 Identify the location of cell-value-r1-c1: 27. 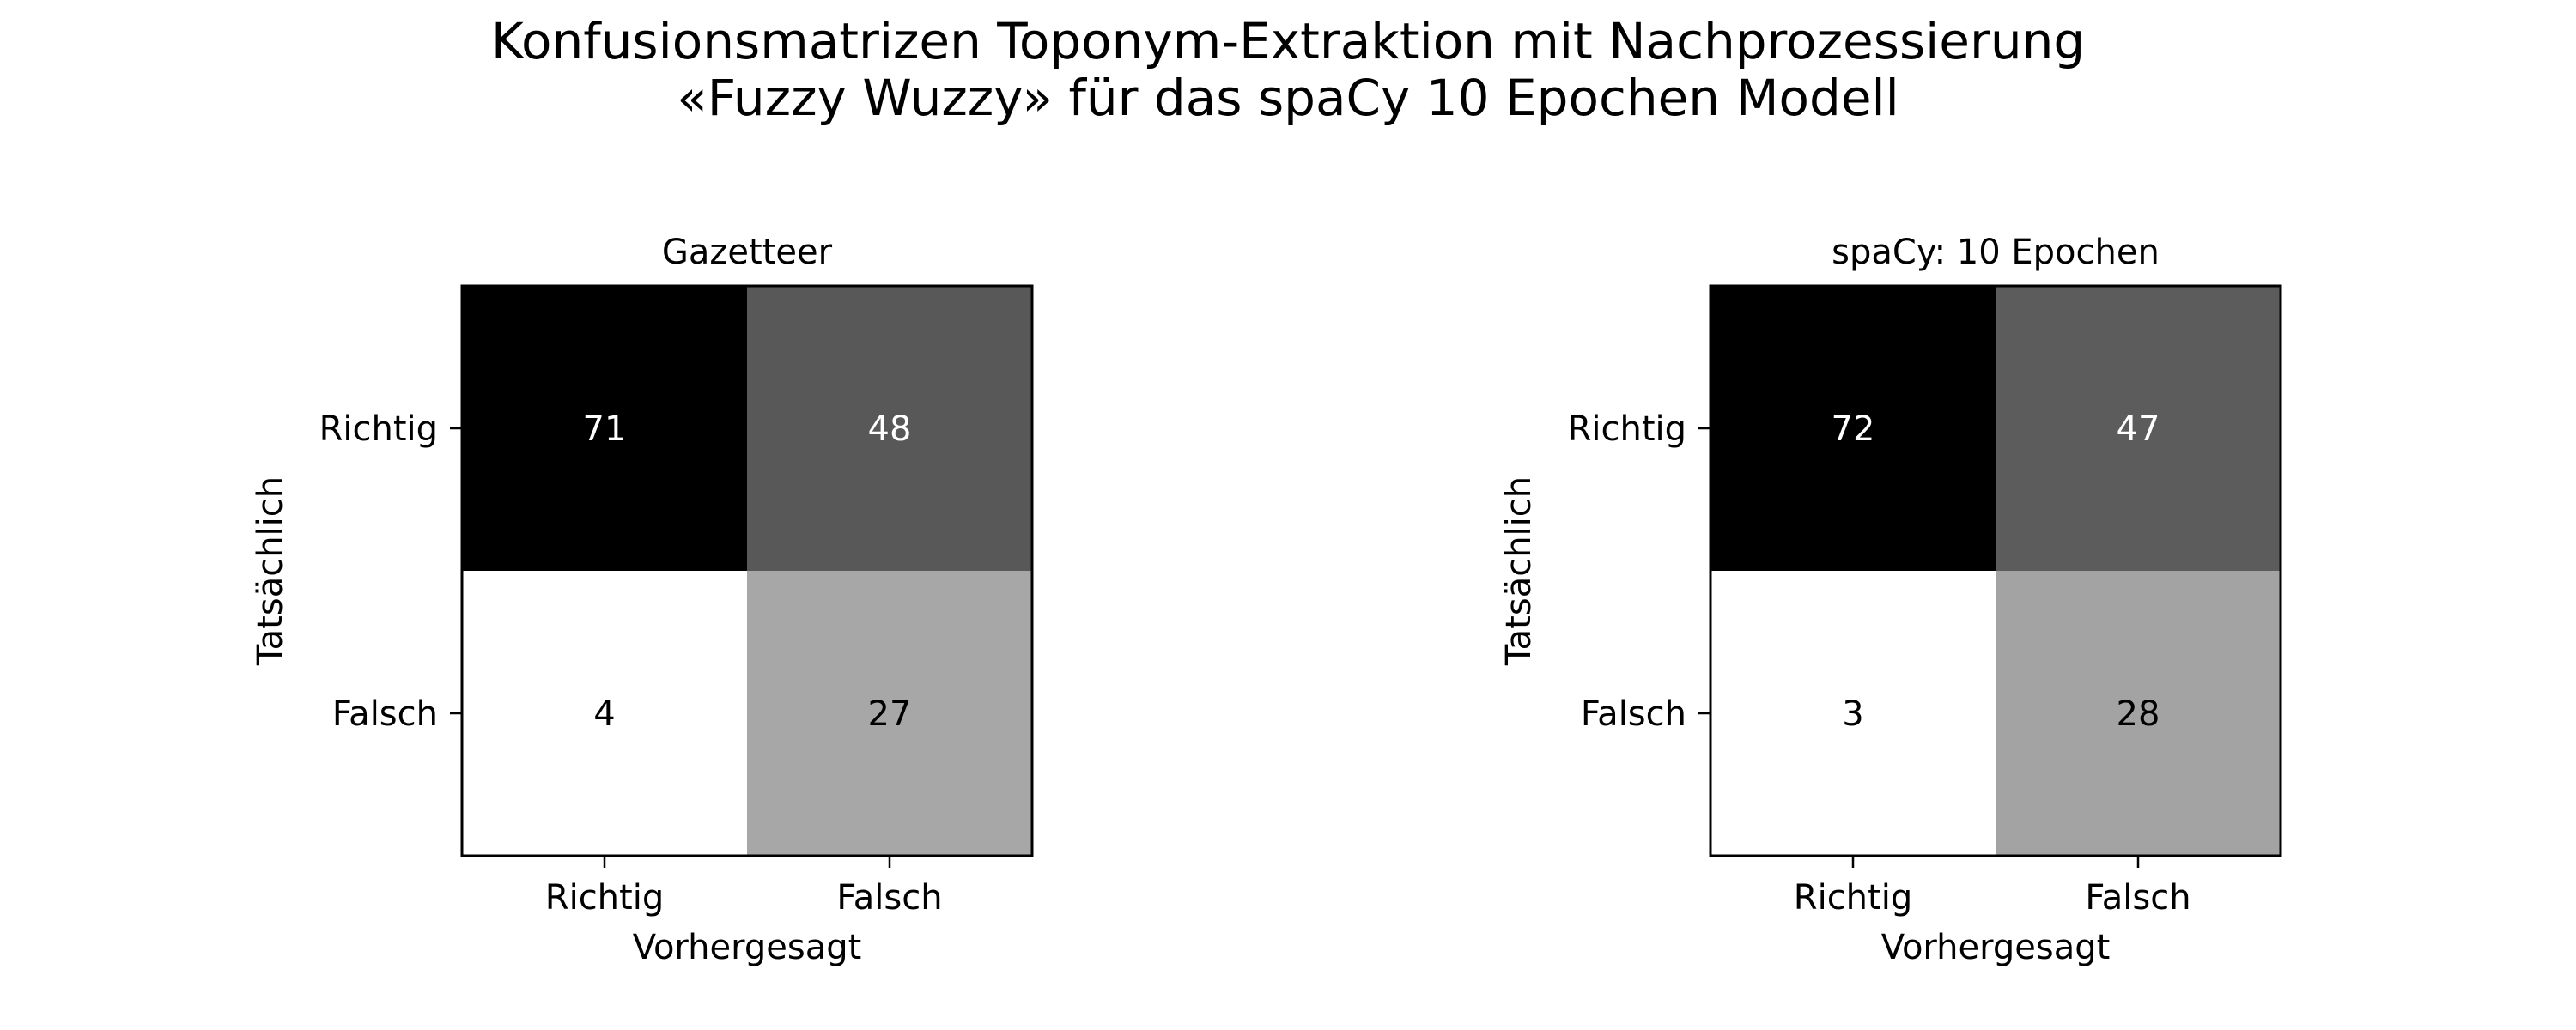
(890, 714).